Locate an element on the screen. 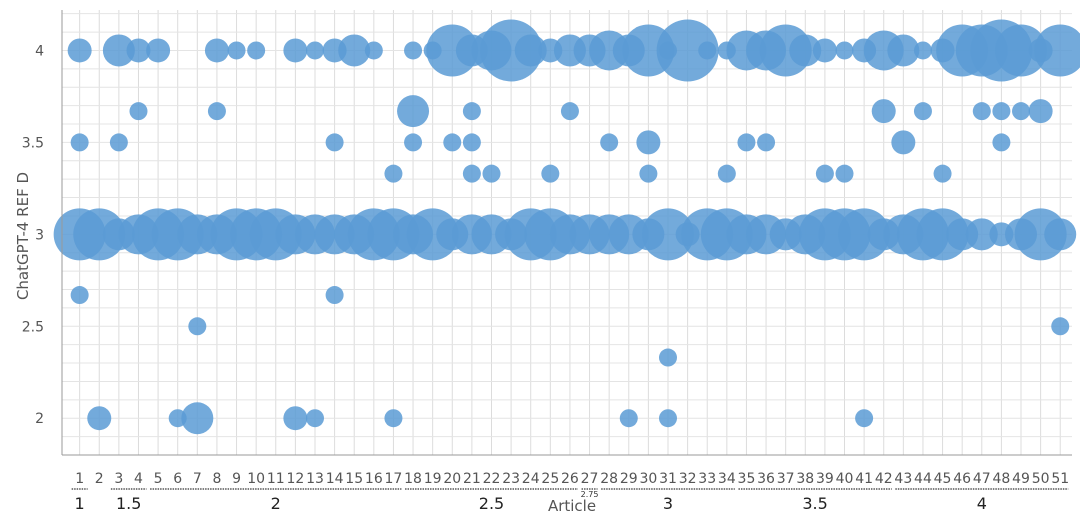  x-tick-label: 32 is located at coordinates (688, 479).